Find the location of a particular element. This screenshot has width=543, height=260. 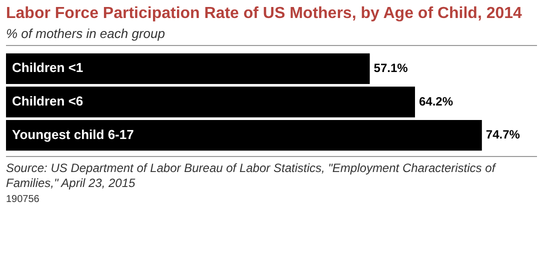

text: 190756 is located at coordinates (23, 199).